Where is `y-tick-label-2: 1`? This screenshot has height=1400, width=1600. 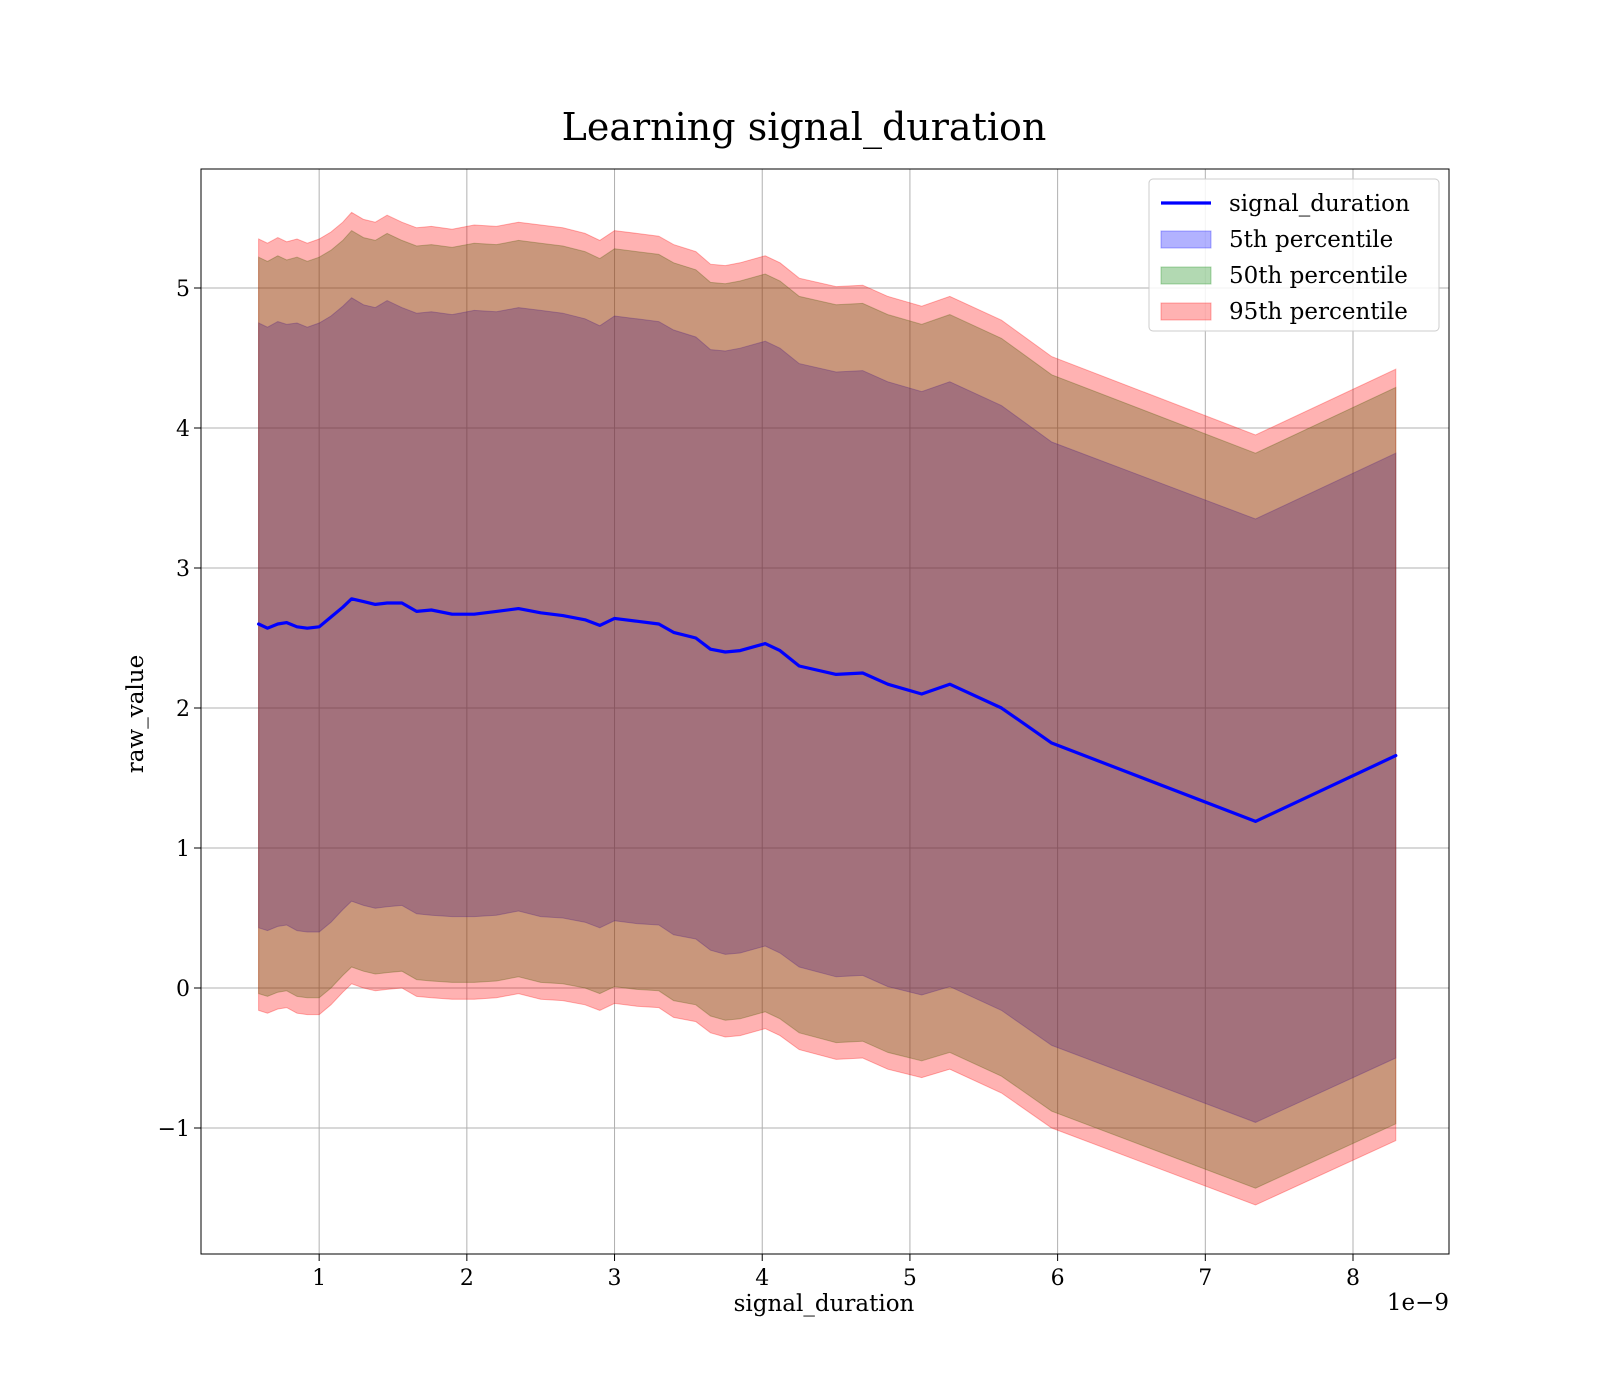 y-tick-label-2: 1 is located at coordinates (183, 849).